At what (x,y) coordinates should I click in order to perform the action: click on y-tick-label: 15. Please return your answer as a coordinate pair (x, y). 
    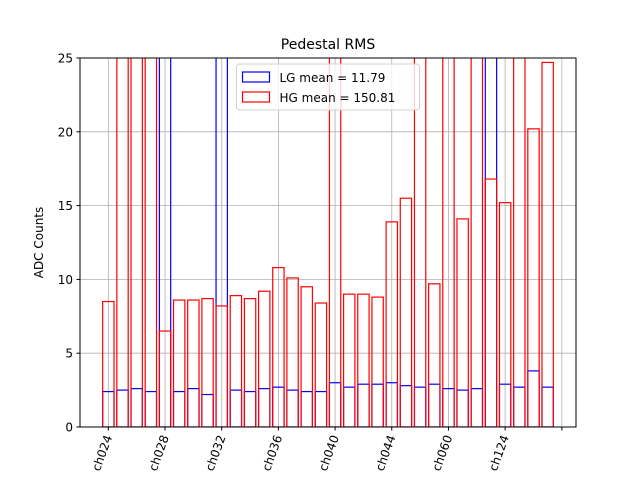
    Looking at the image, I should click on (65, 206).